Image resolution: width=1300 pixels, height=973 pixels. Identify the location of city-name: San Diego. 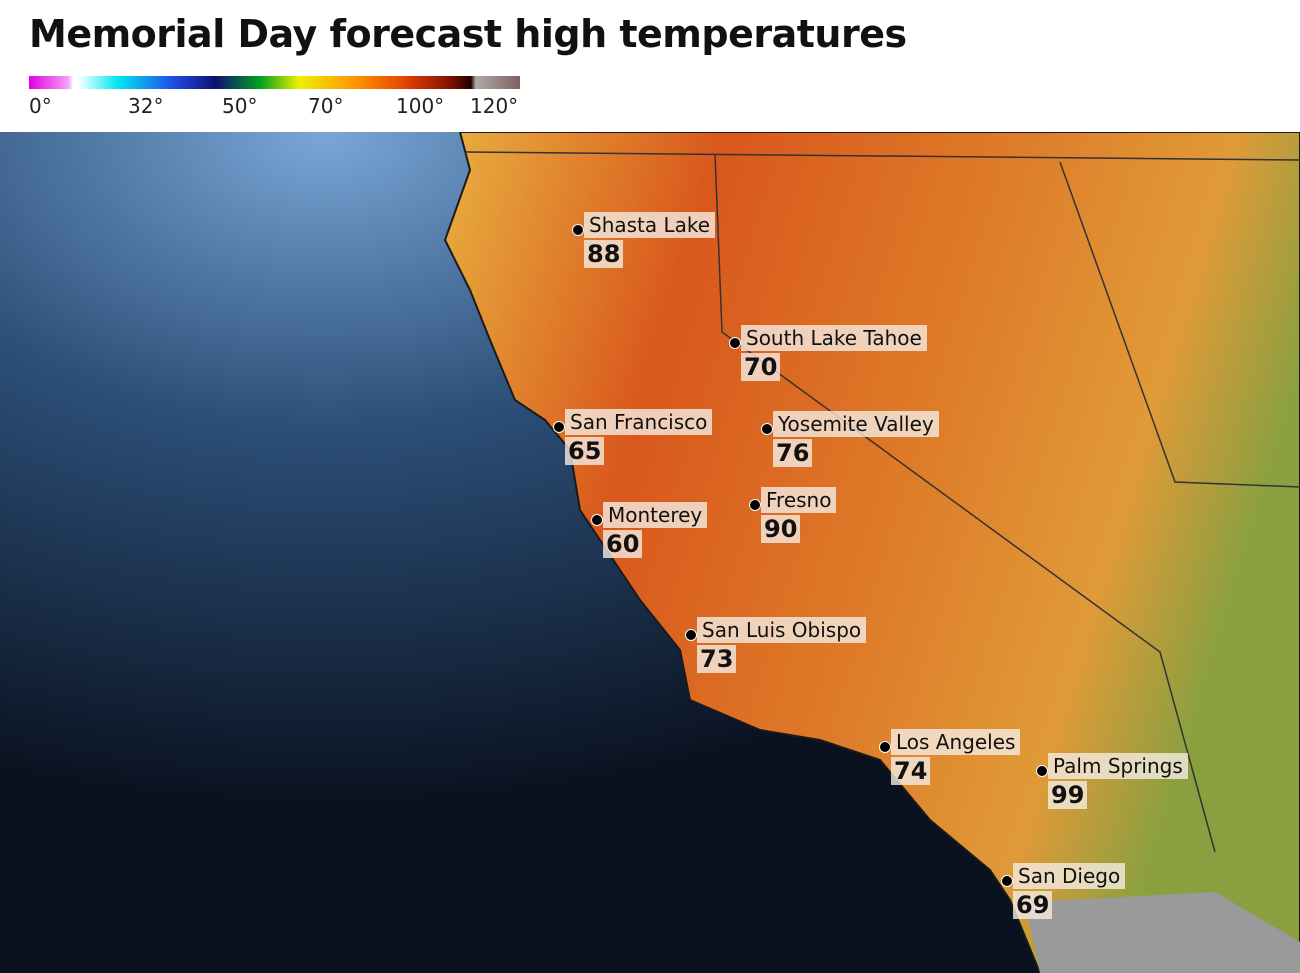
(1069, 876).